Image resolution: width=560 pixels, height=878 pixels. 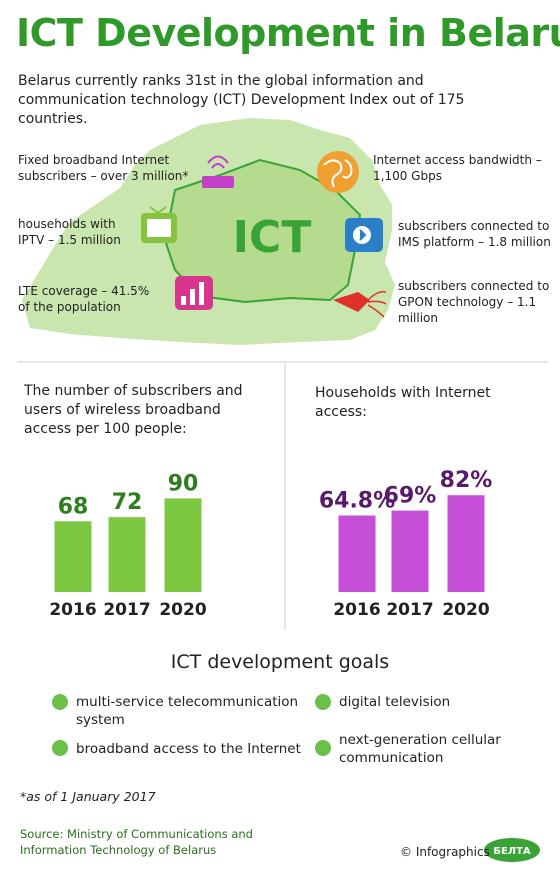 What do you see at coordinates (420, 749) in the screenshot?
I see `goal: next-generation cellular communication` at bounding box center [420, 749].